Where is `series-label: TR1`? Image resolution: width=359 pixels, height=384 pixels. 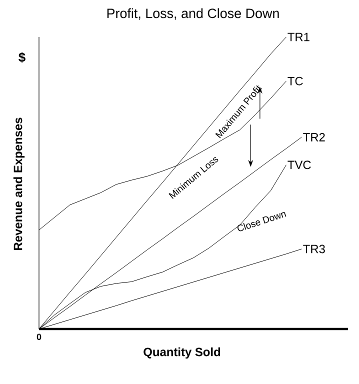
series-label: TR1 is located at coordinates (299, 37).